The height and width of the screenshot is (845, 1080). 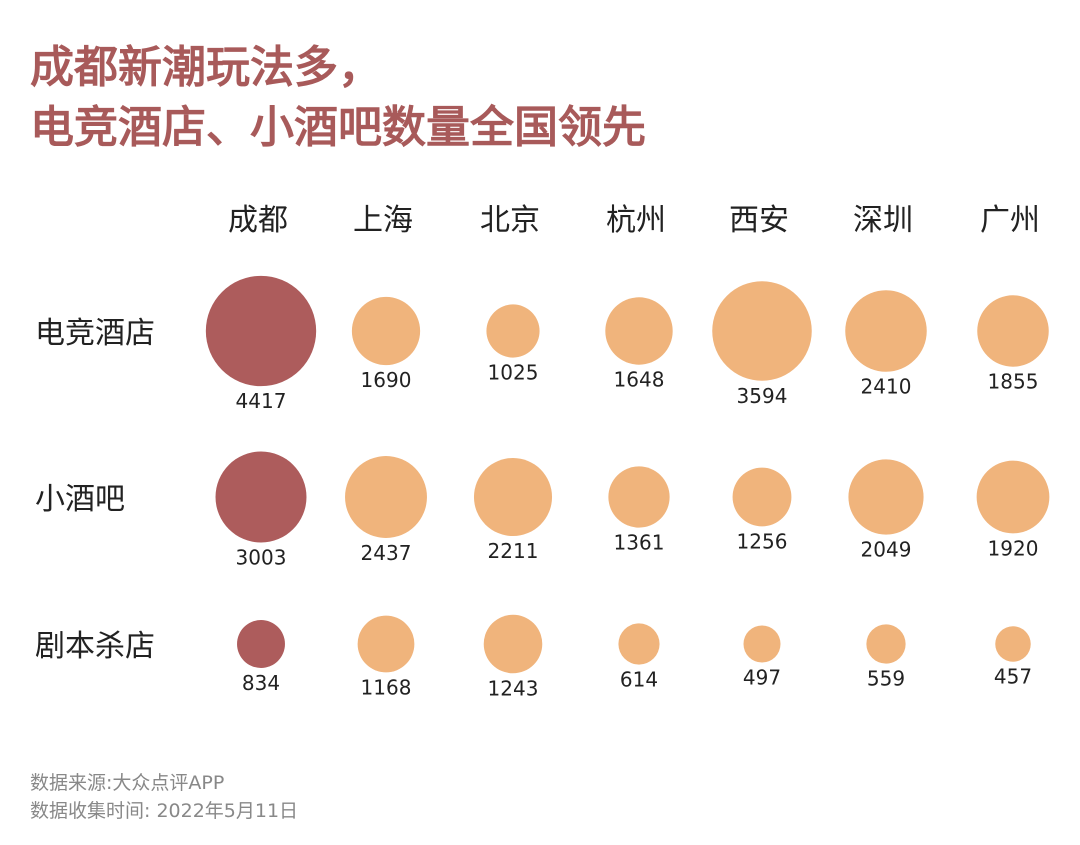 What do you see at coordinates (762, 541) in the screenshot?
I see `value-label: 1256` at bounding box center [762, 541].